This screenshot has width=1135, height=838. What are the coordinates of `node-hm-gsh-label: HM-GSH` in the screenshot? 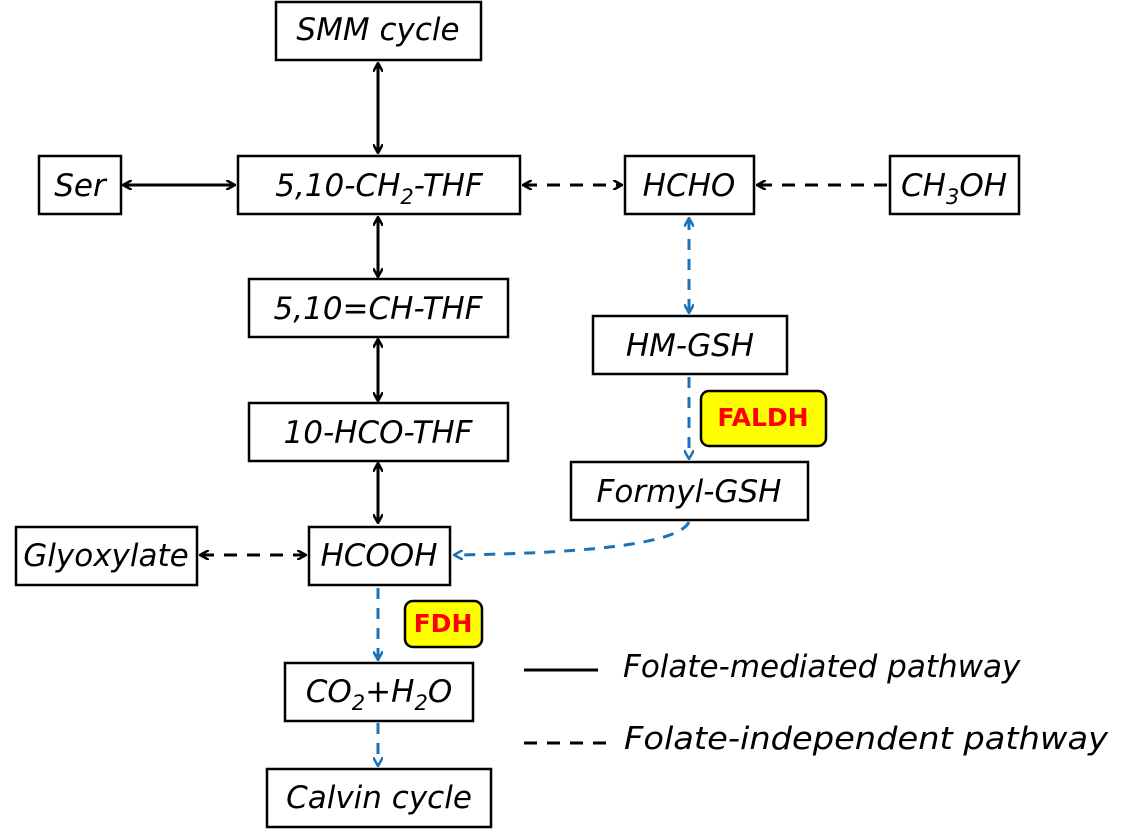 It's located at (690, 346).